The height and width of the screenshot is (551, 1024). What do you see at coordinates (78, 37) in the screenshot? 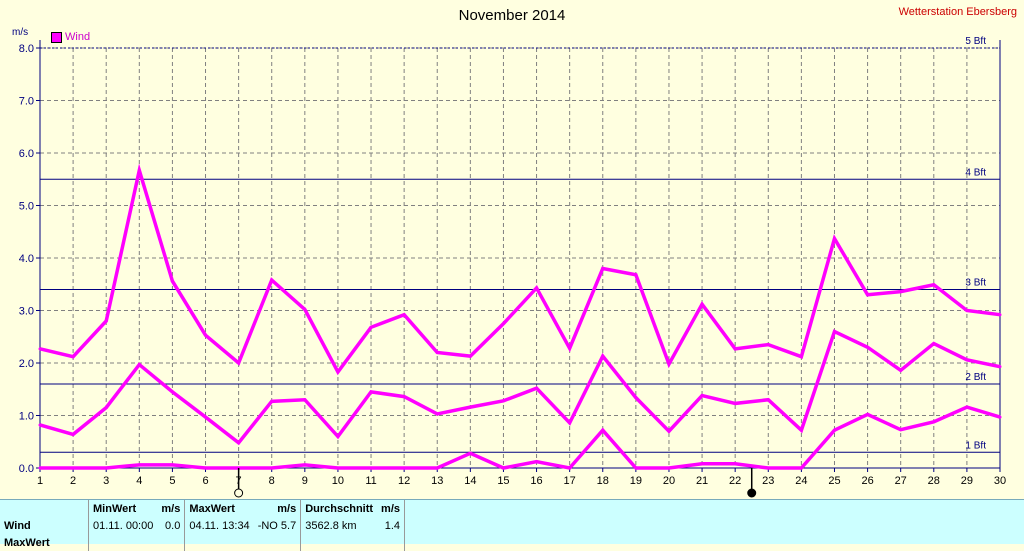
I see `legend-label: Wind` at bounding box center [78, 37].